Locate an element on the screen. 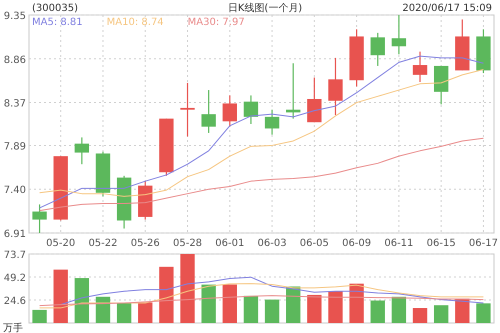 Image resolution: width=500 pixels, height=333 pixels. x-tick-label: 06-01 is located at coordinates (229, 243).